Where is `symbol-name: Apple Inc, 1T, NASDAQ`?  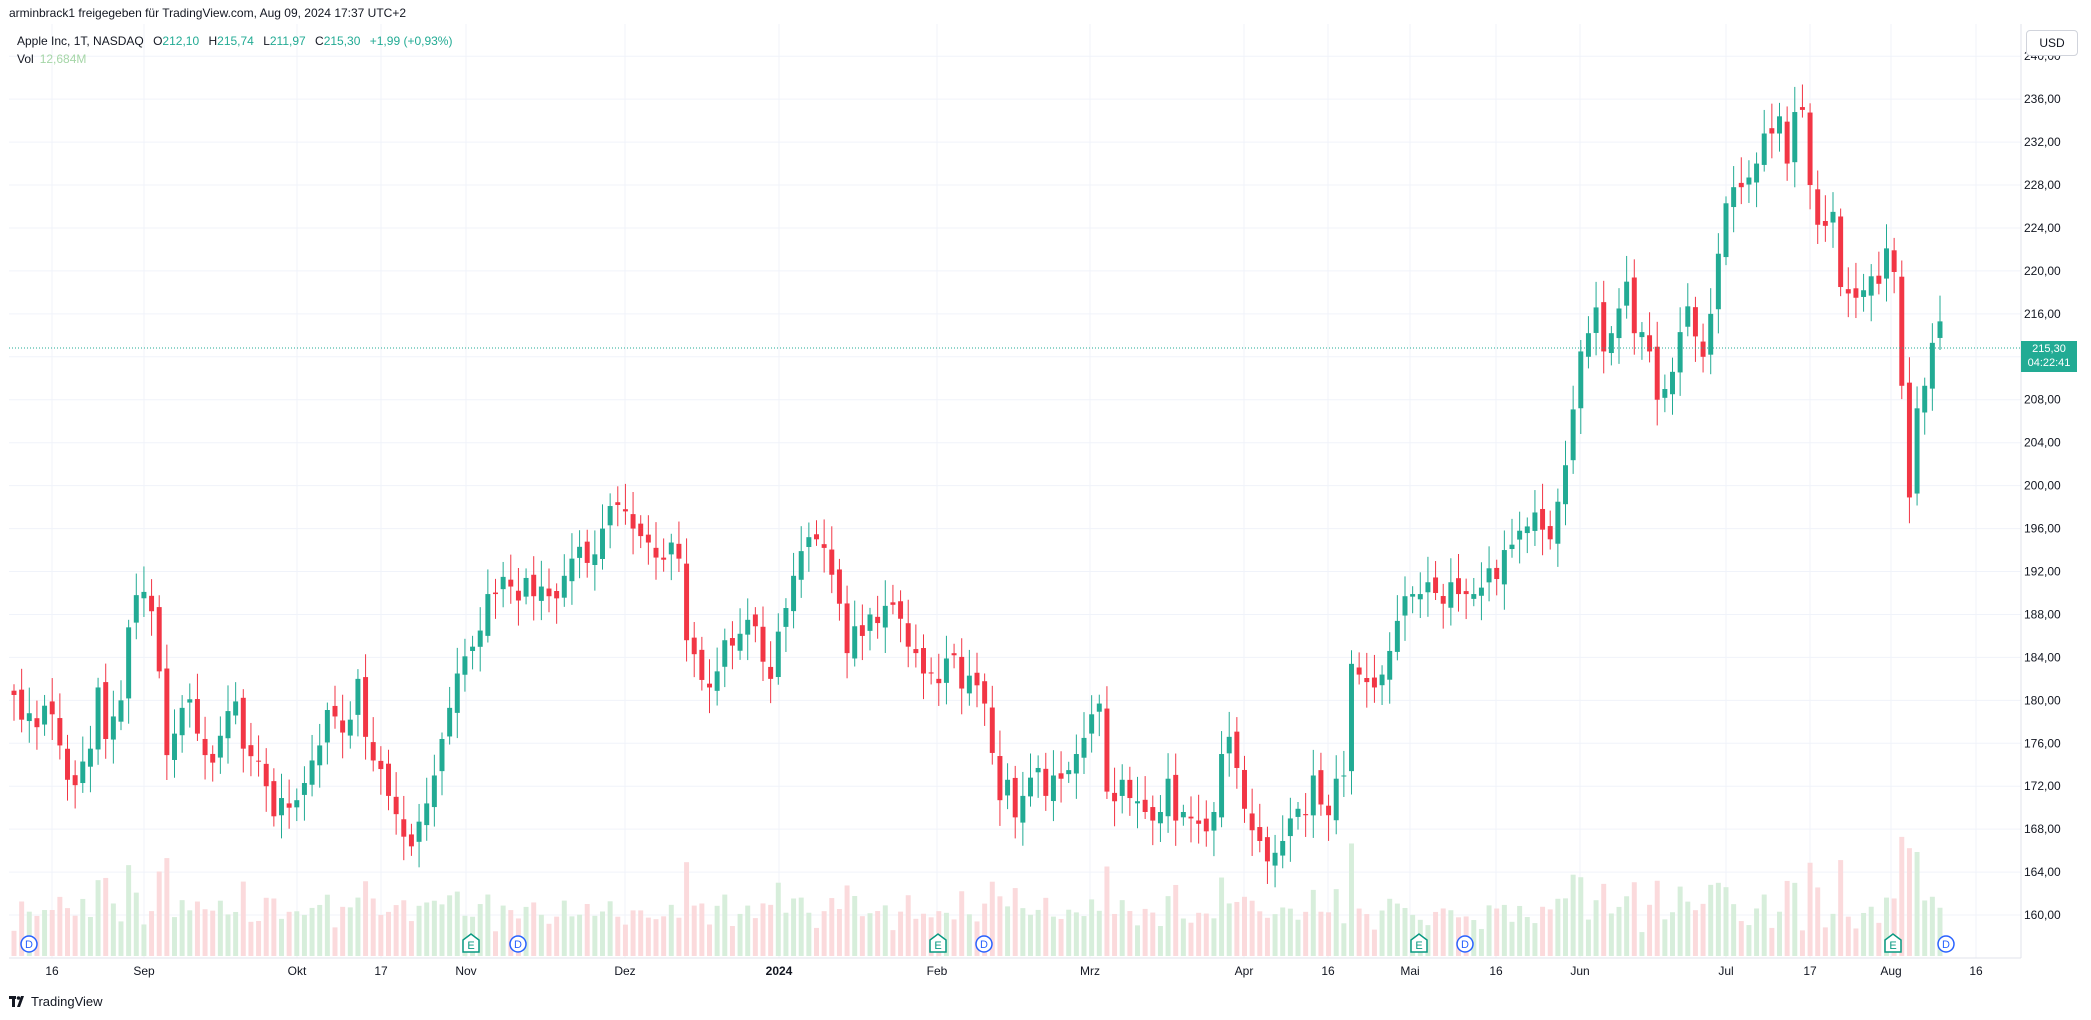
symbol-name: Apple Inc, 1T, NASDAQ is located at coordinates (80, 41).